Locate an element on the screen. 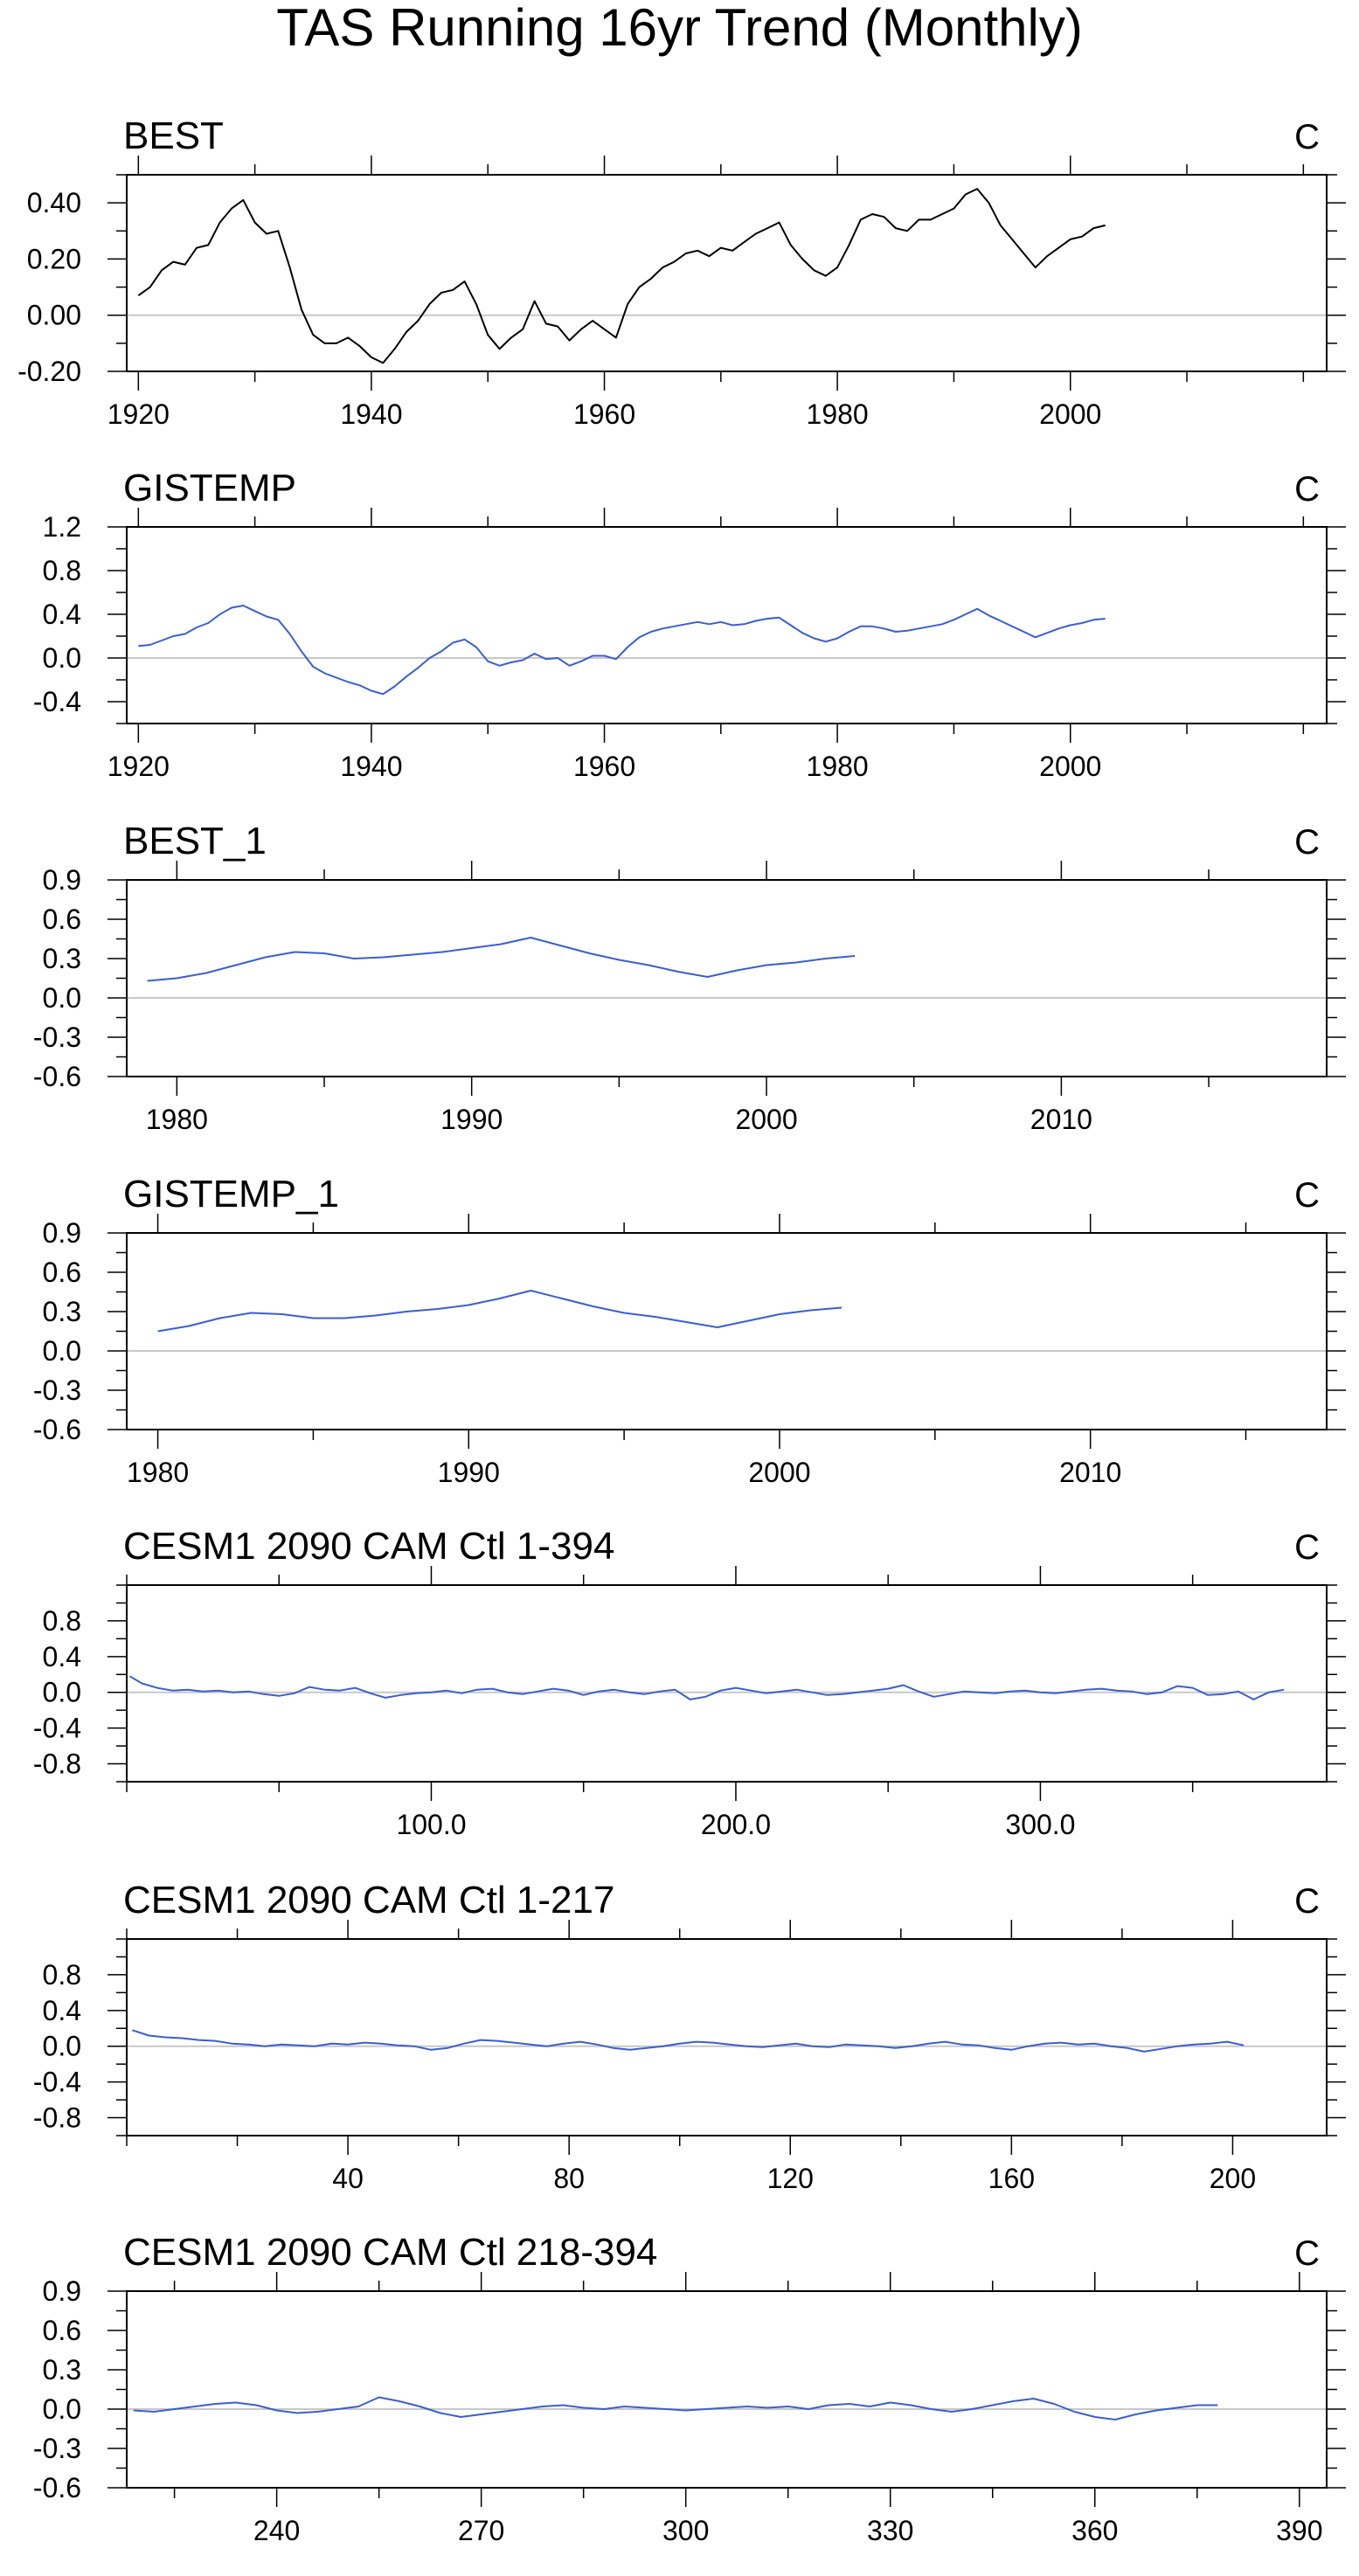  x-tick-label: 80 is located at coordinates (569, 2178).